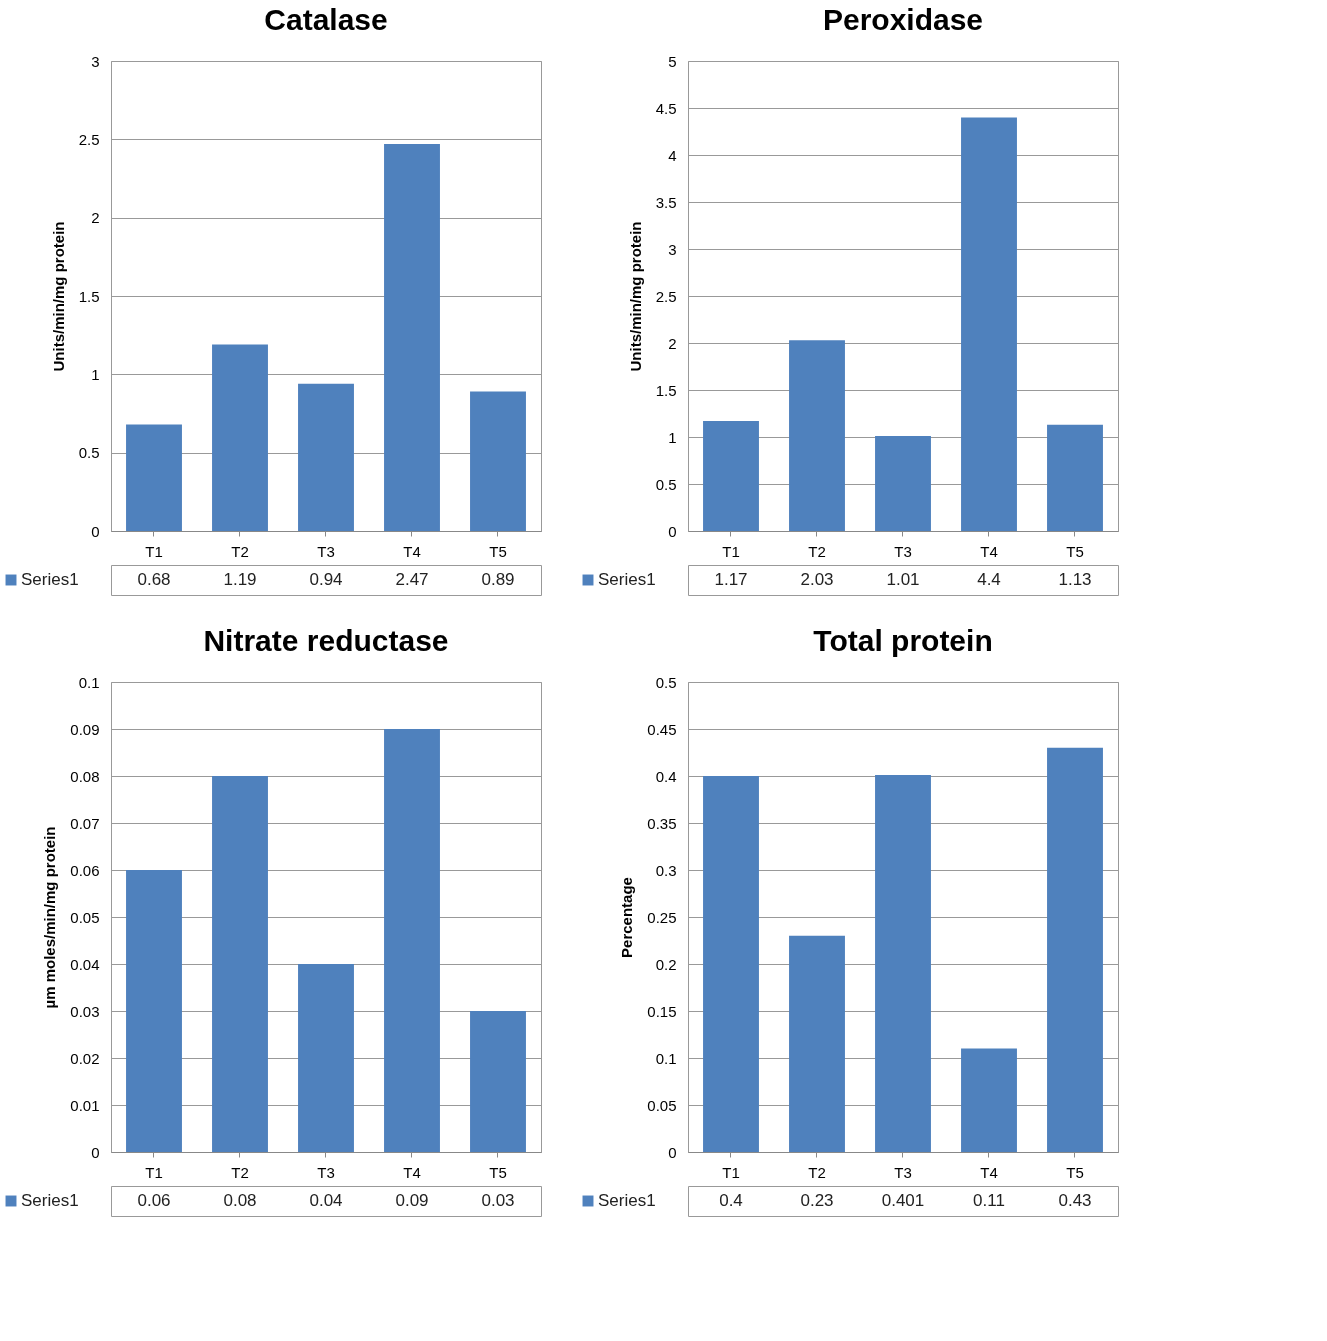  Describe the element at coordinates (989, 1200) in the screenshot. I see `data-label: 0.11` at that location.